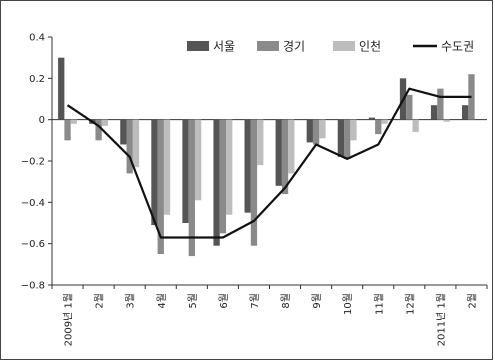  What do you see at coordinates (379, 304) in the screenshot?
I see `x-tick-label: 11월` at bounding box center [379, 304].